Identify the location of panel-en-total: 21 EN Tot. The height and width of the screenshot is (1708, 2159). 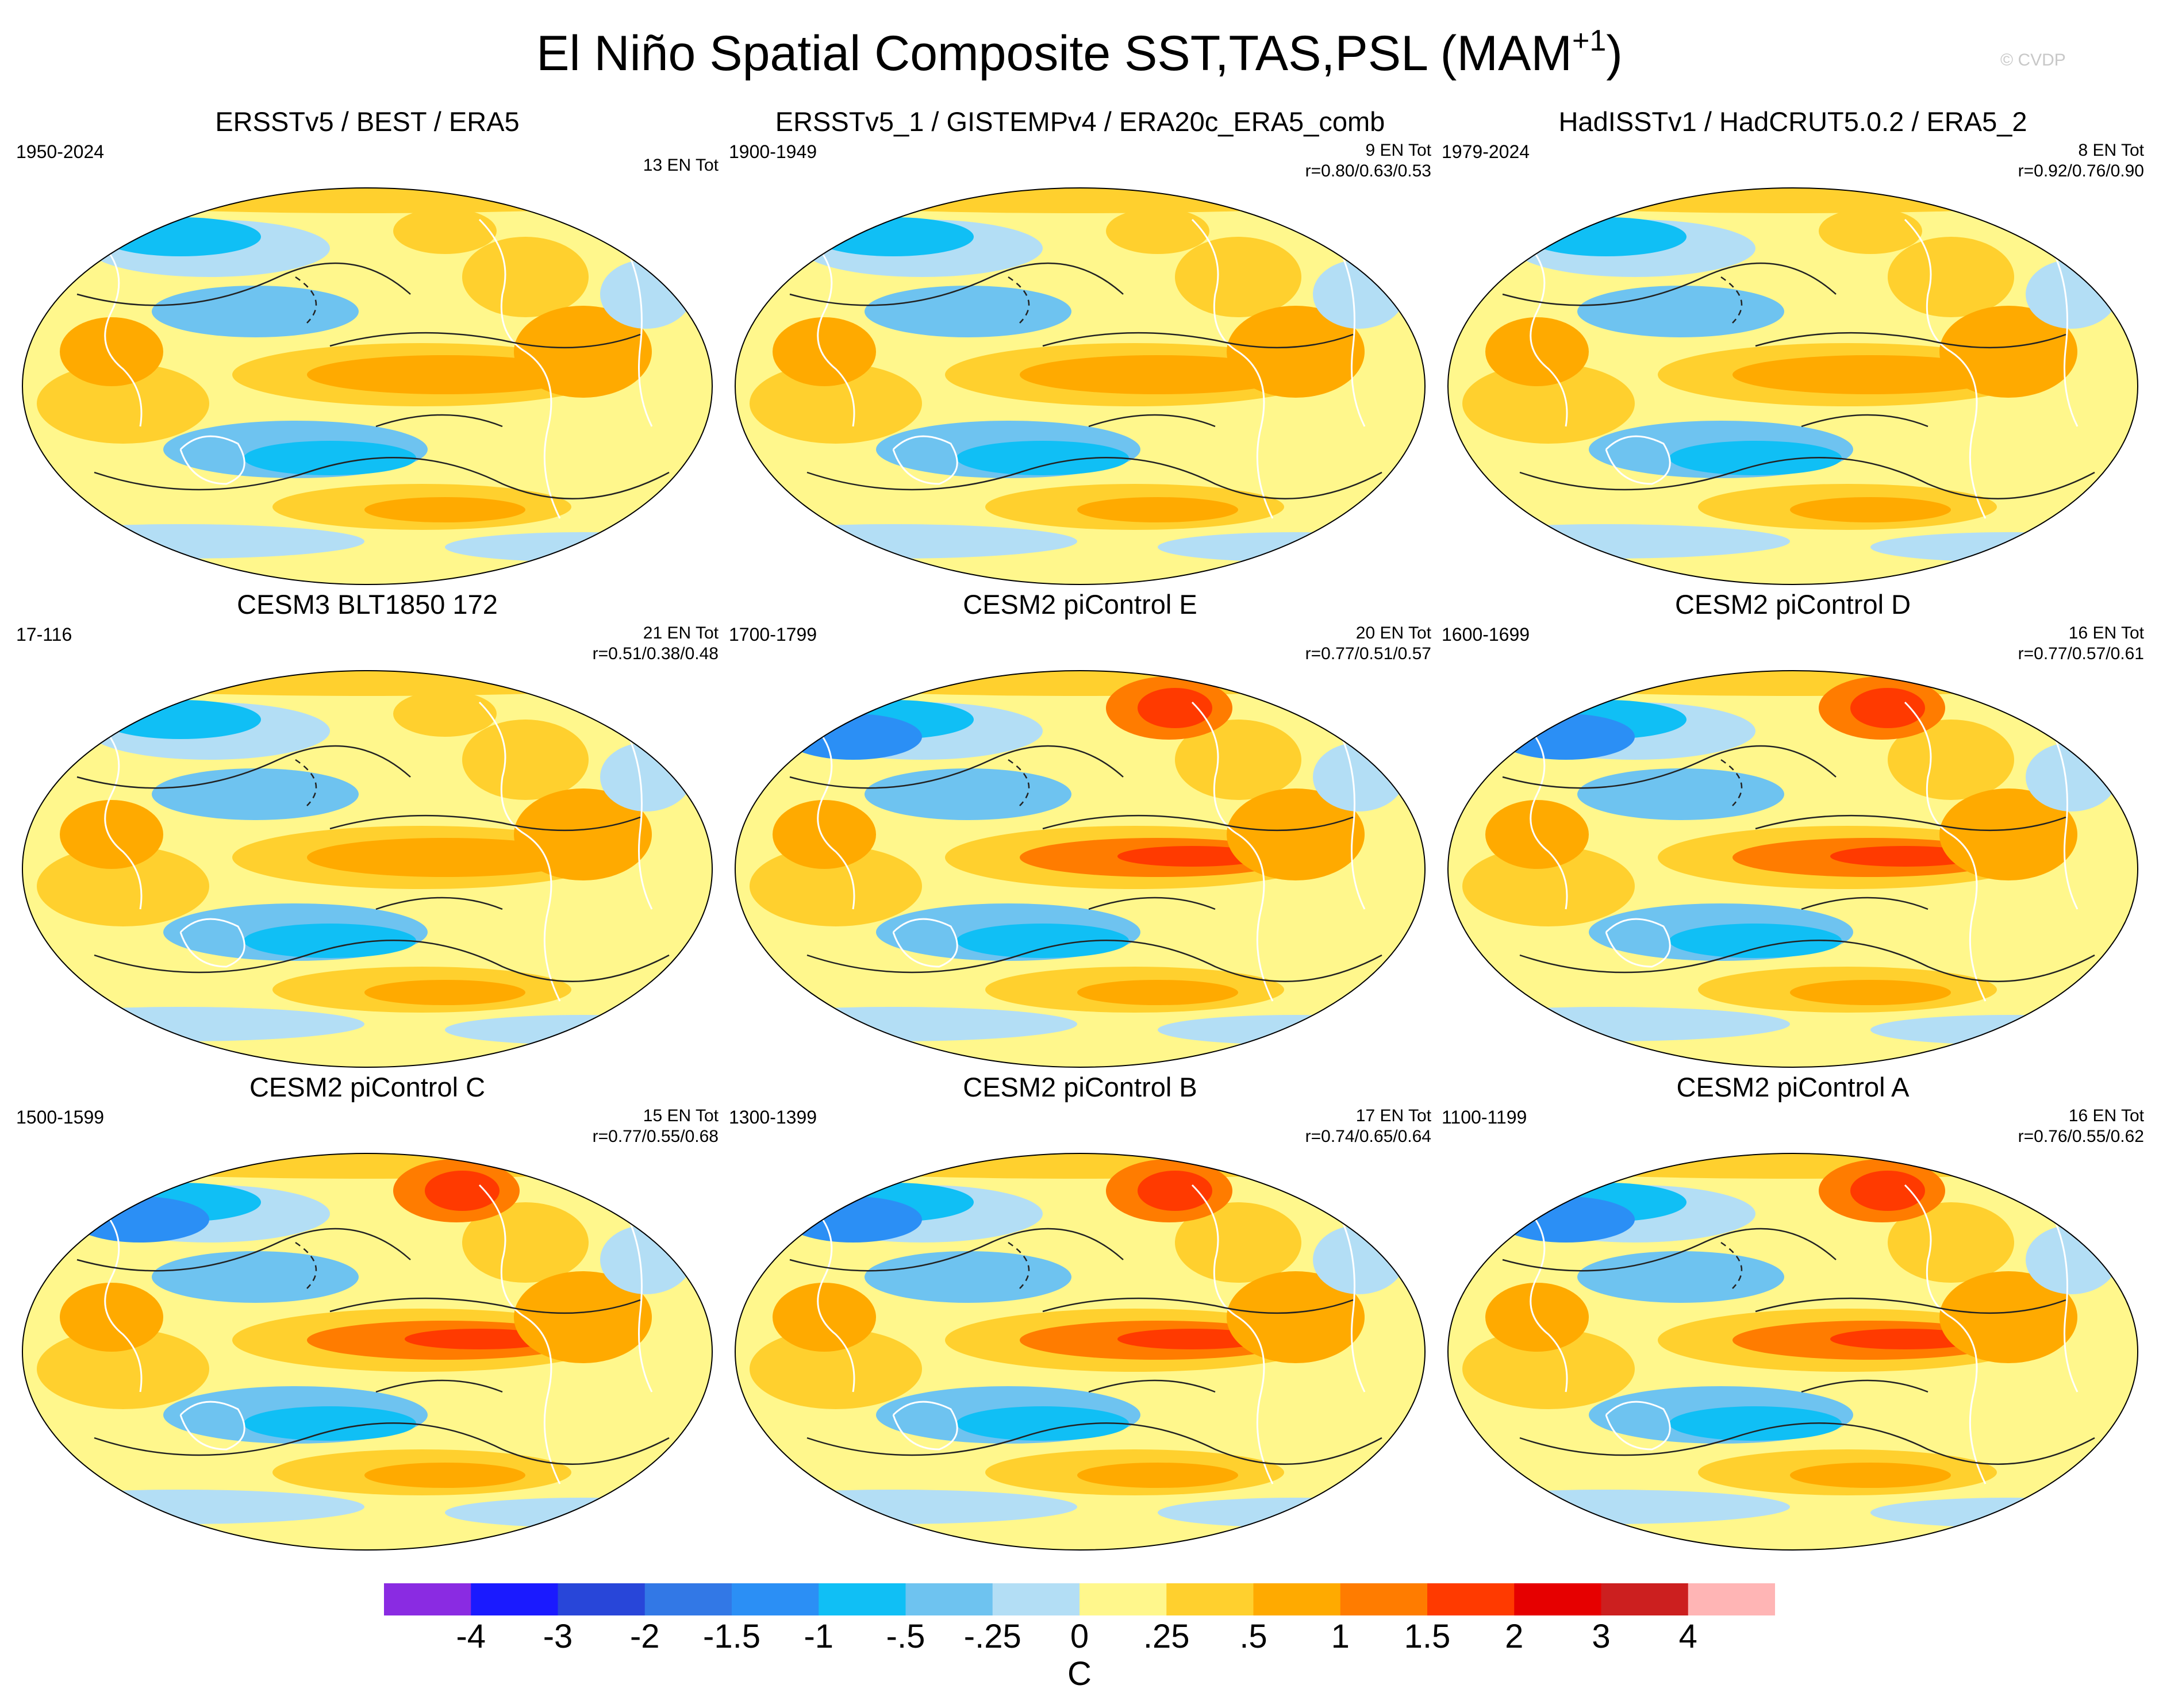
(681, 633).